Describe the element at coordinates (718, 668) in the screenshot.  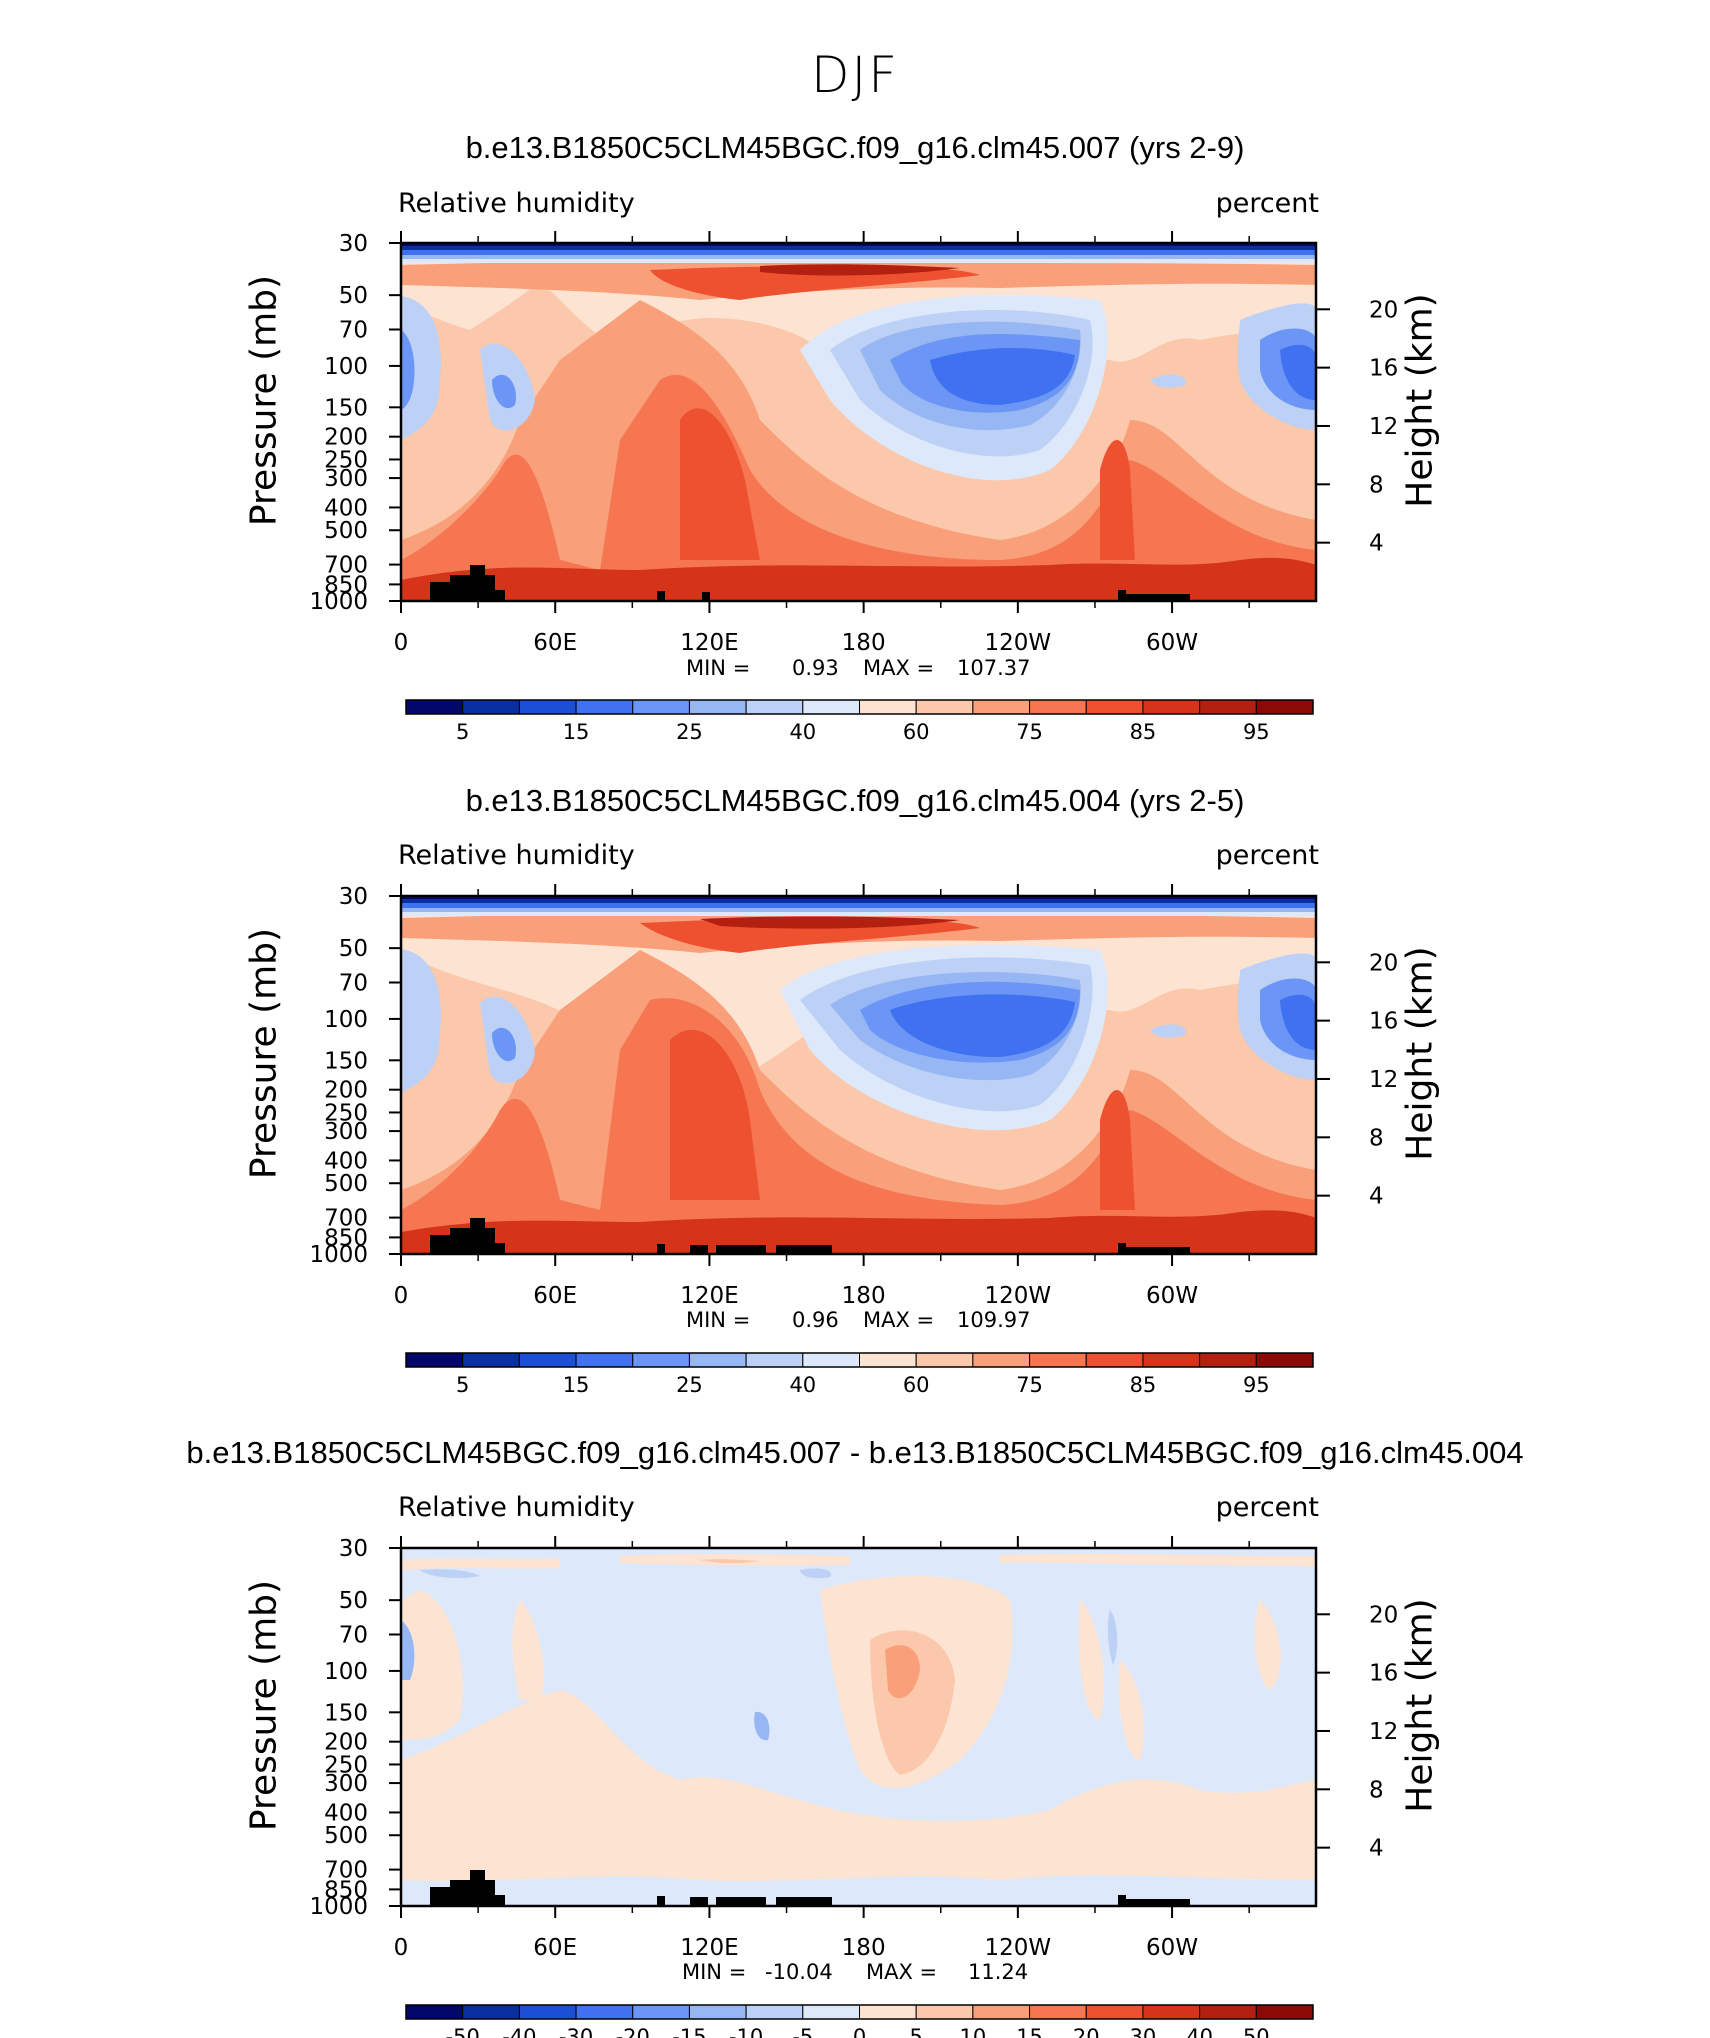
I see `panel-1-min-label: MIN =` at that location.